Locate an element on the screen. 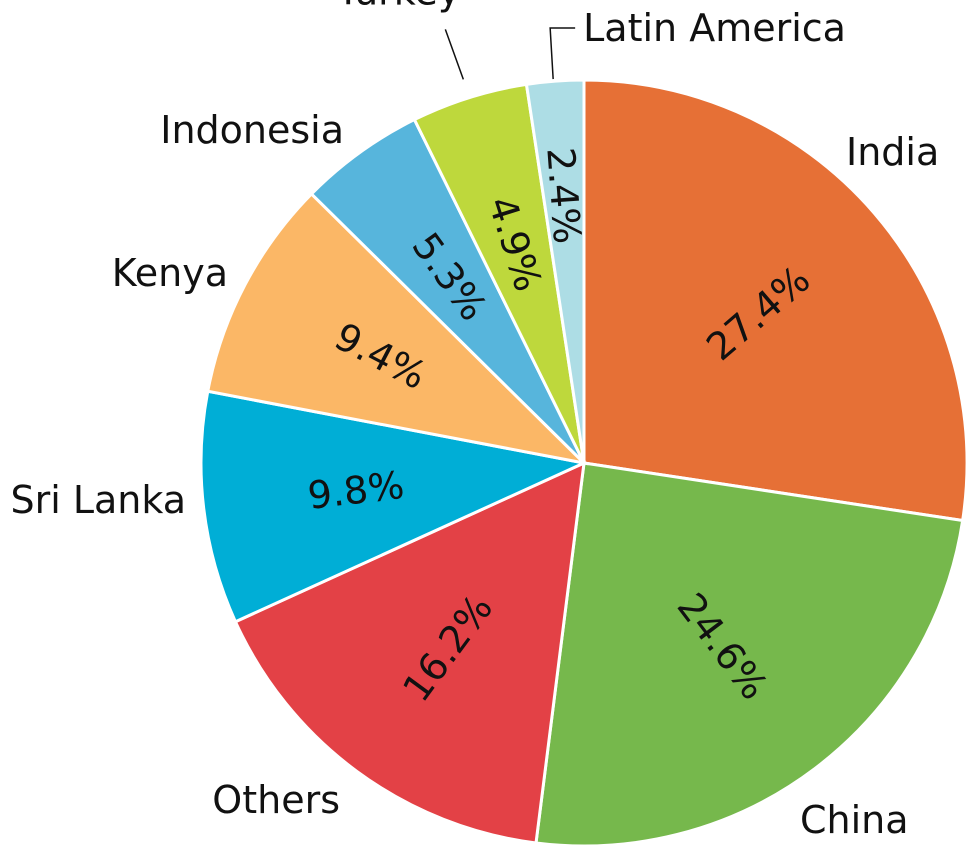 The width and height of the screenshot is (971, 851). category-label-india: India is located at coordinates (892, 152).